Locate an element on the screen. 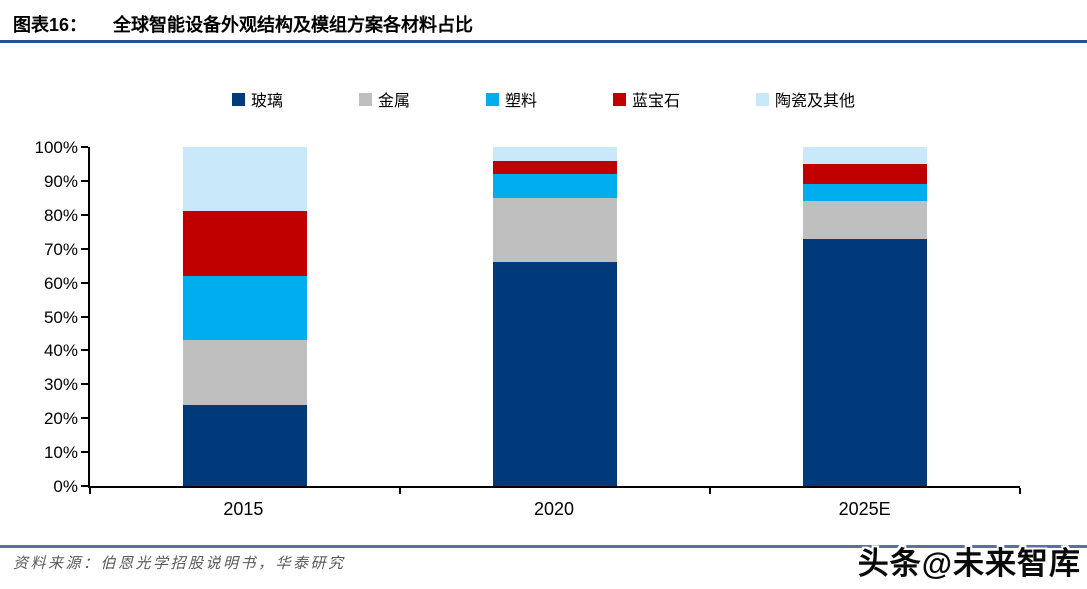 The image size is (1087, 589). y-tick-label: 0% is located at coordinates (65, 486).